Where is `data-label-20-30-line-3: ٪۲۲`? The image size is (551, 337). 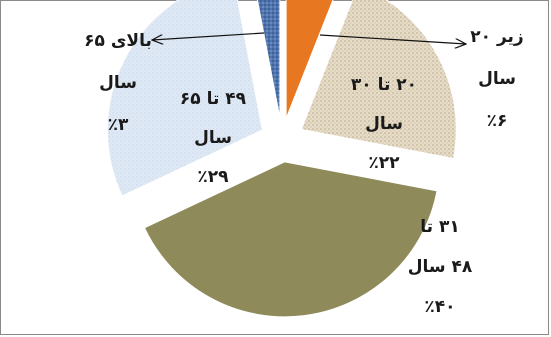 data-label-20-30-line-3: ٪۲۲ is located at coordinates (384, 163).